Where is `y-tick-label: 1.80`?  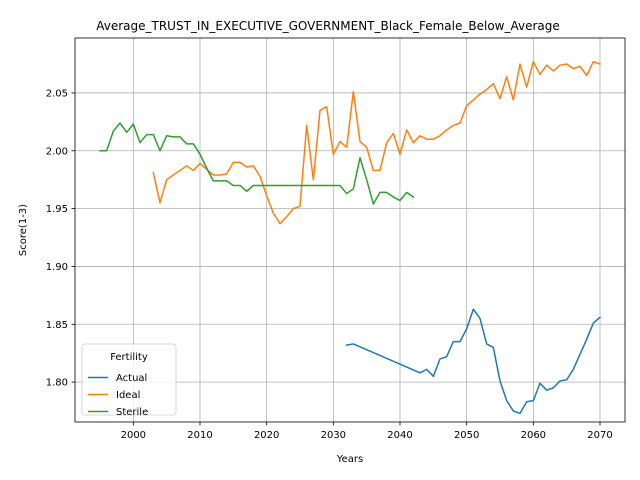 y-tick-label: 1.80 is located at coordinates (57, 383).